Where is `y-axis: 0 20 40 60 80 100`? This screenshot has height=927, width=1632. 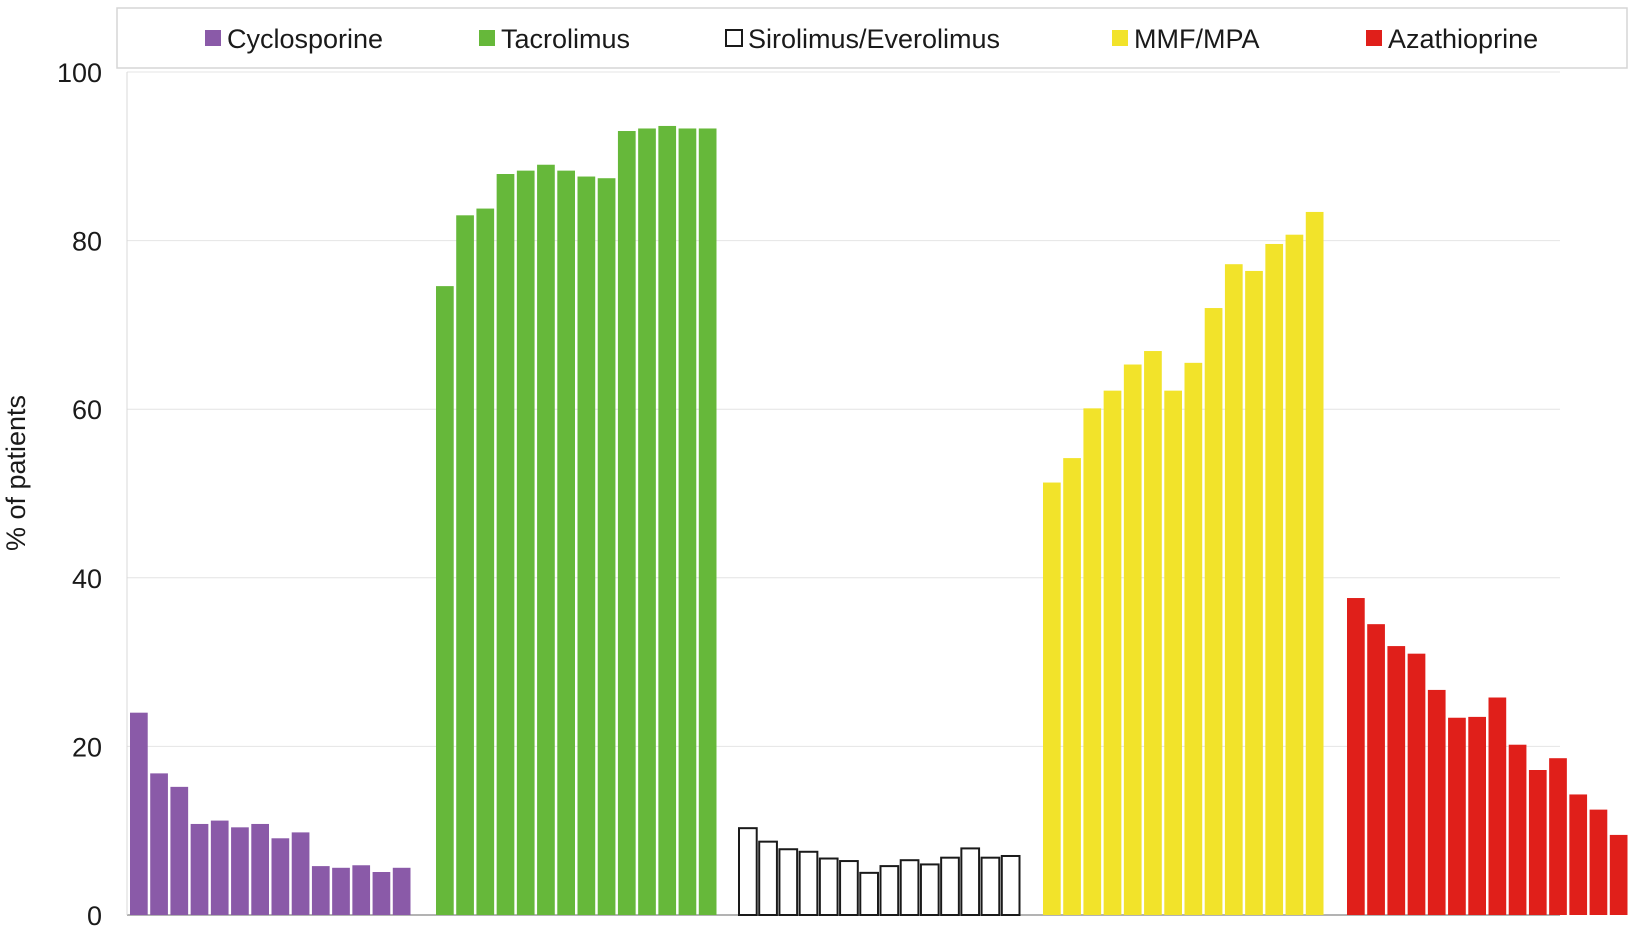
y-axis: 0 20 40 60 80 100 is located at coordinates (92, 492).